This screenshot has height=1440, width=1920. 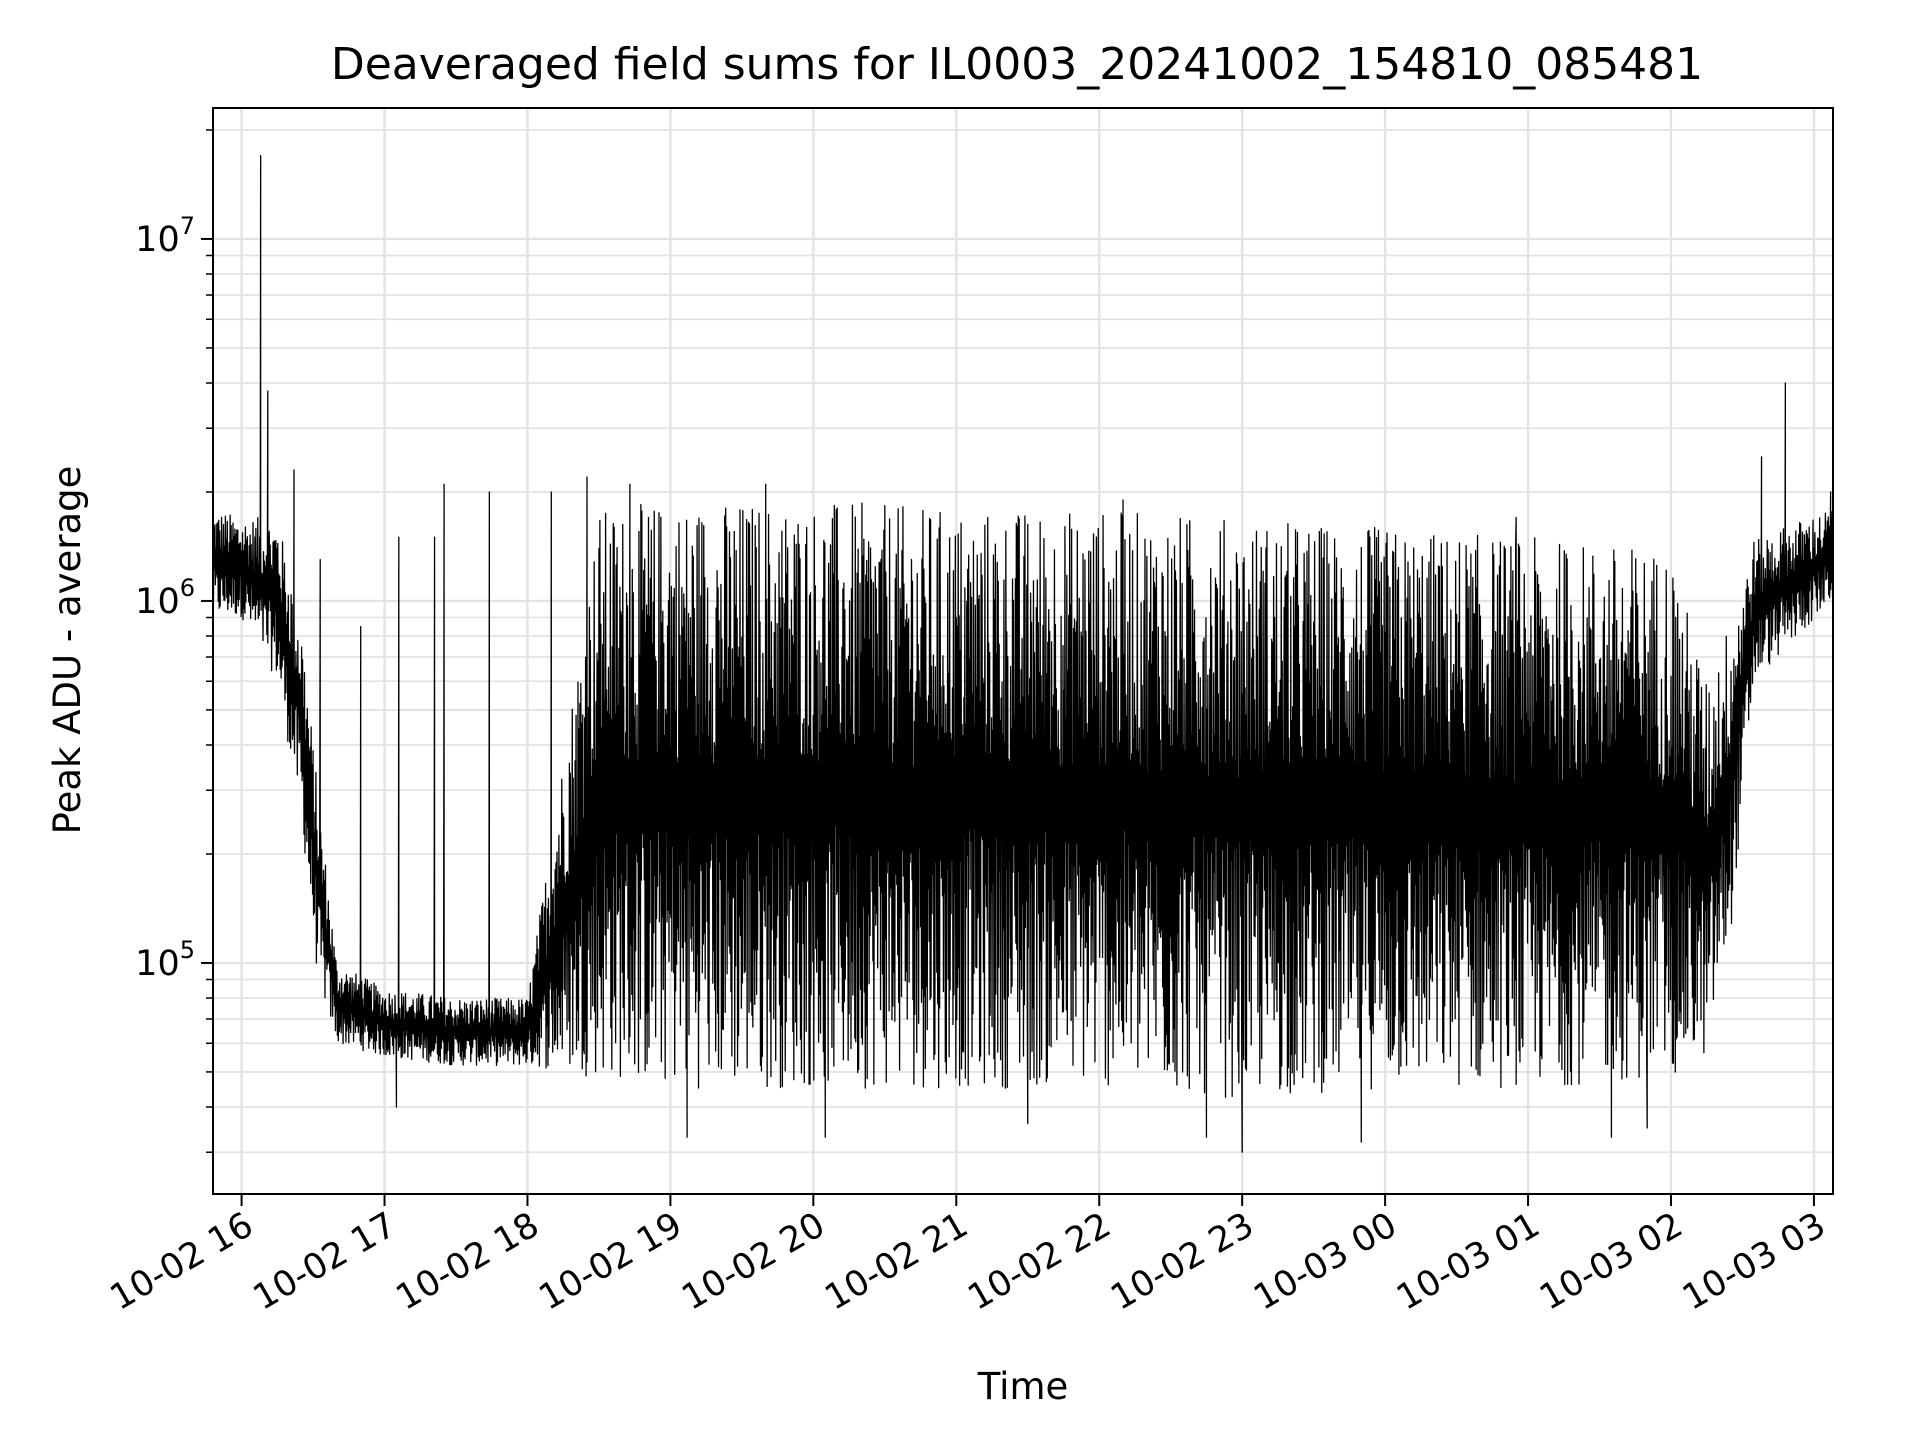 I want to click on x-axis-label: Time, so click(x=1023, y=1386).